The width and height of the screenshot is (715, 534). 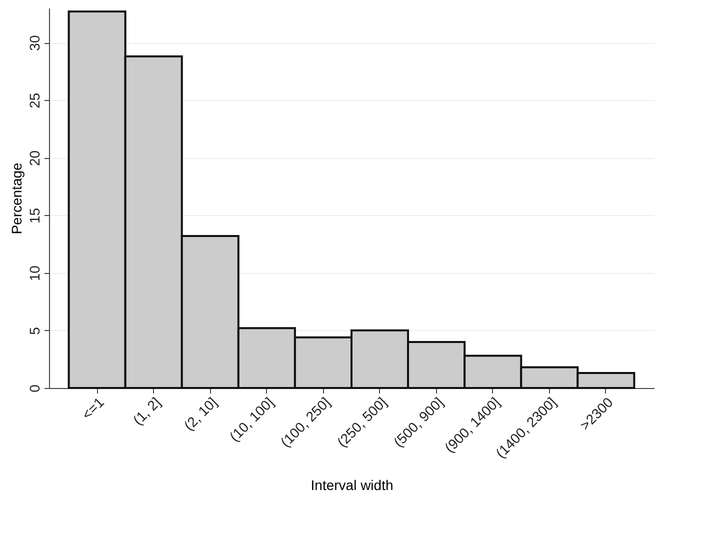 I want to click on x-tick-label: (1, 2], so click(x=147, y=411).